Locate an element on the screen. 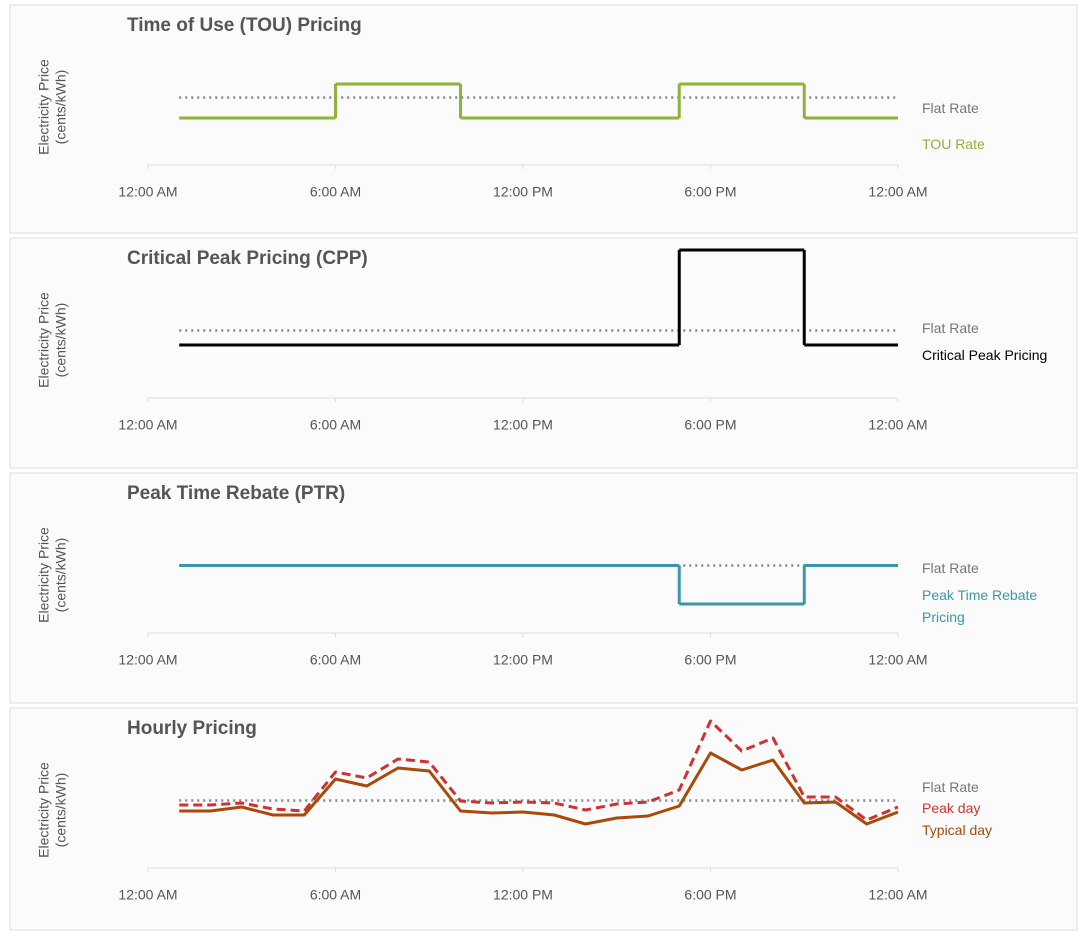 This screenshot has height=937, width=1078. chart-title: Hourly Pricing is located at coordinates (192, 728).